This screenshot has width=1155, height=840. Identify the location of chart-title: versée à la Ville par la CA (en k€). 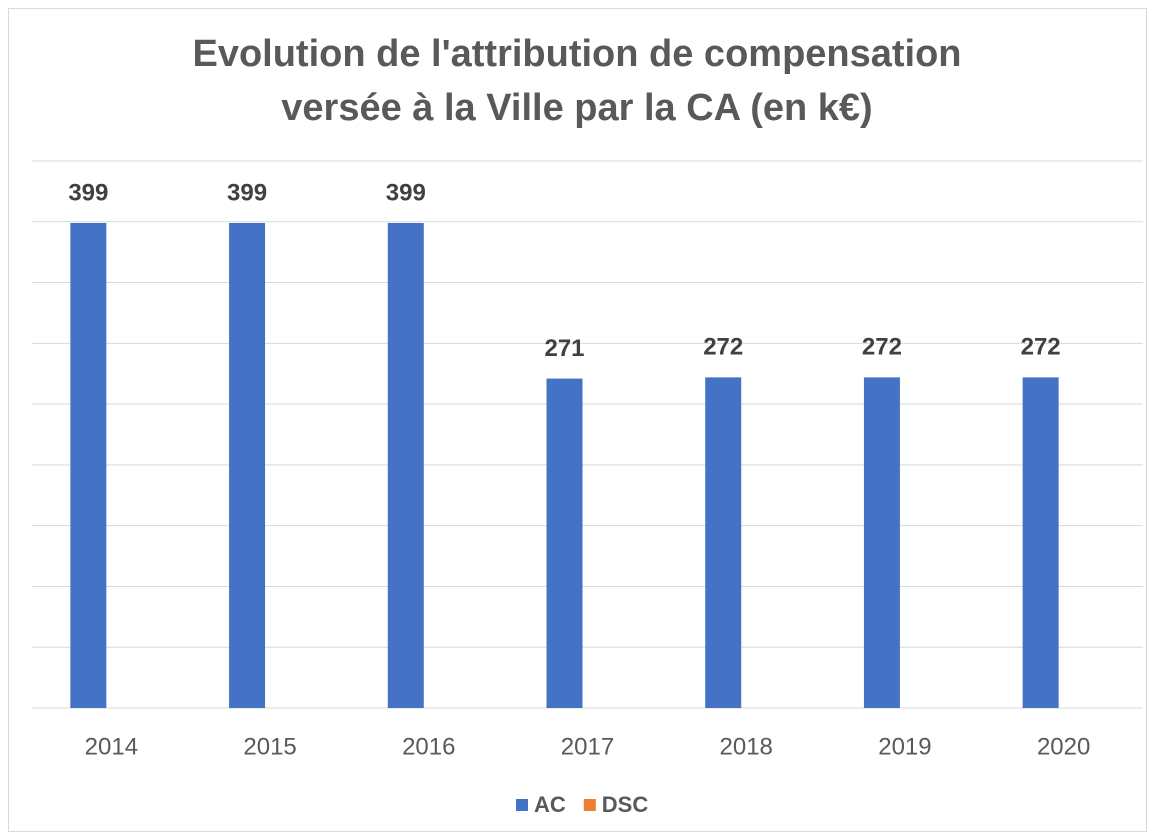
(576, 108).